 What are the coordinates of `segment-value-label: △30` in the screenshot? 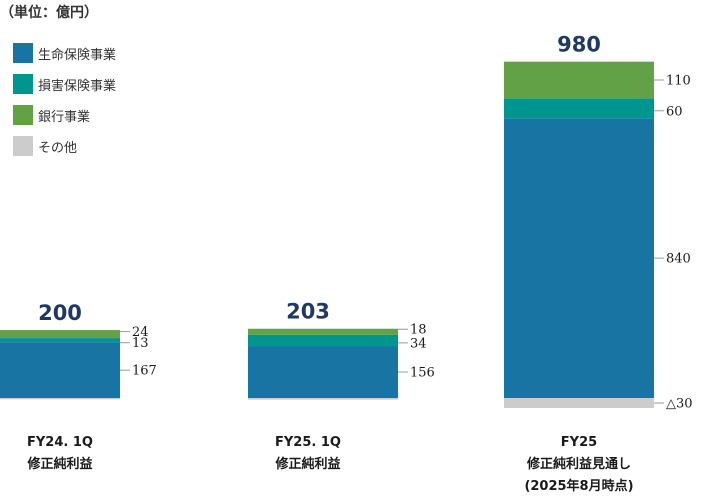 It's located at (679, 403).